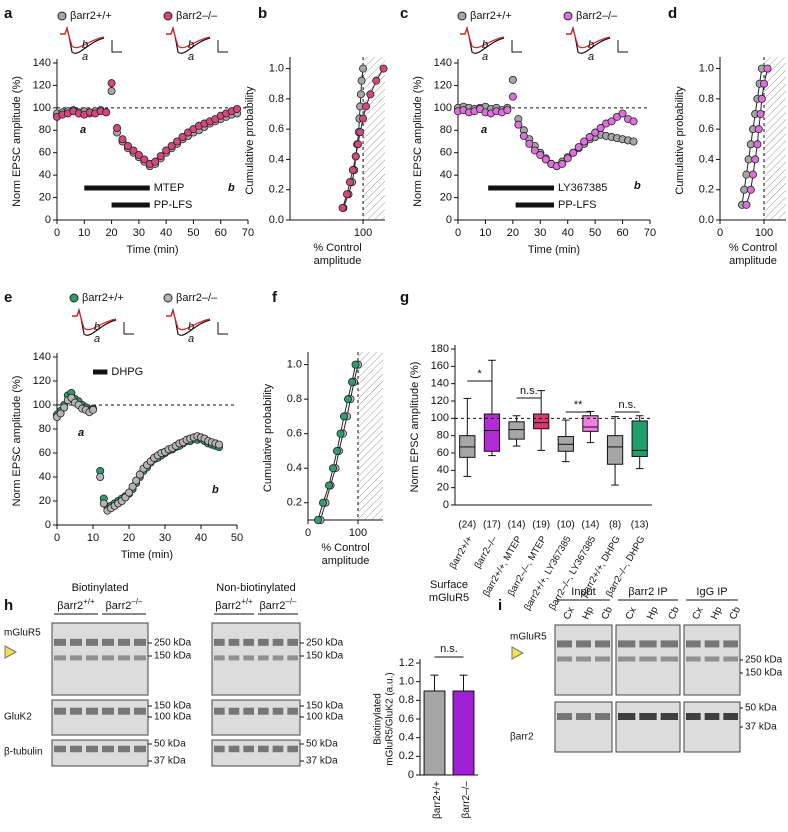  I want to click on n-label: (8), so click(615, 525).